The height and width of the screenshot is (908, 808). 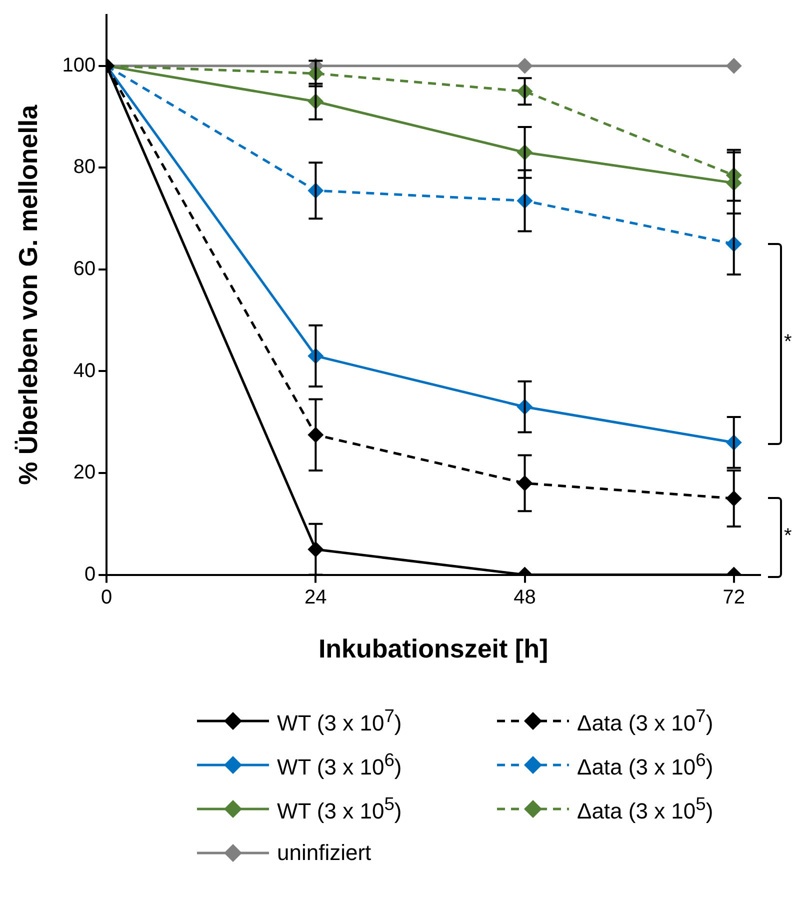 What do you see at coordinates (90, 574) in the screenshot?
I see `y-tick-label: 0` at bounding box center [90, 574].